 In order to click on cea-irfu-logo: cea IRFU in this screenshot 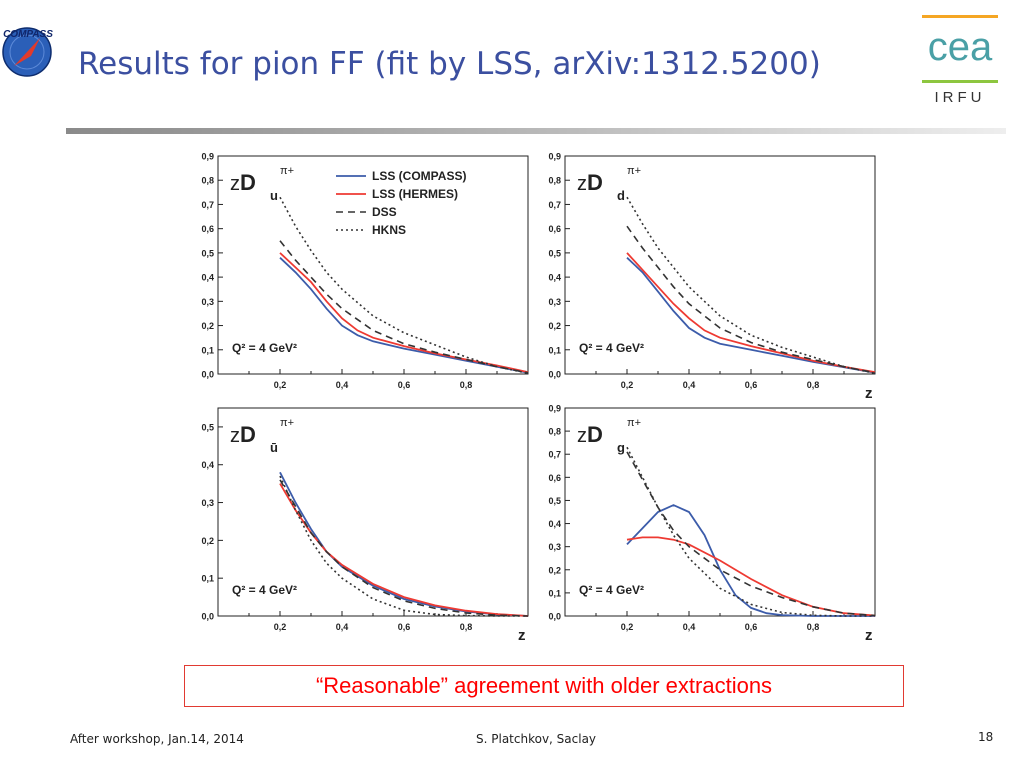, I will do `click(960, 60)`.